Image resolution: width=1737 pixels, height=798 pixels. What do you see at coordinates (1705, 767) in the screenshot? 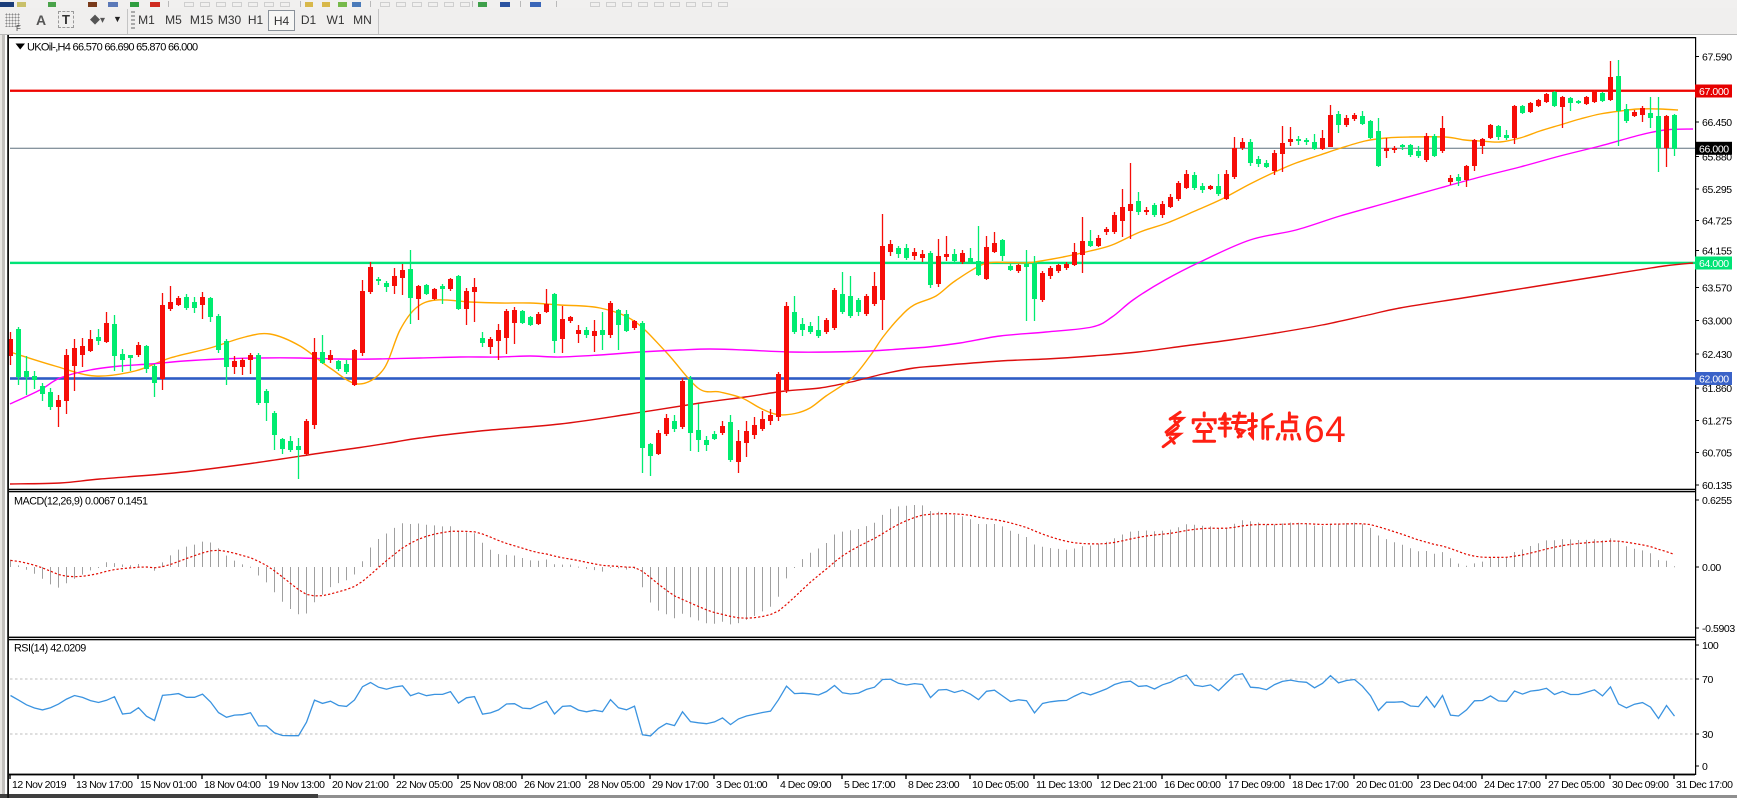
I see `svg-text: 0` at bounding box center [1705, 767].